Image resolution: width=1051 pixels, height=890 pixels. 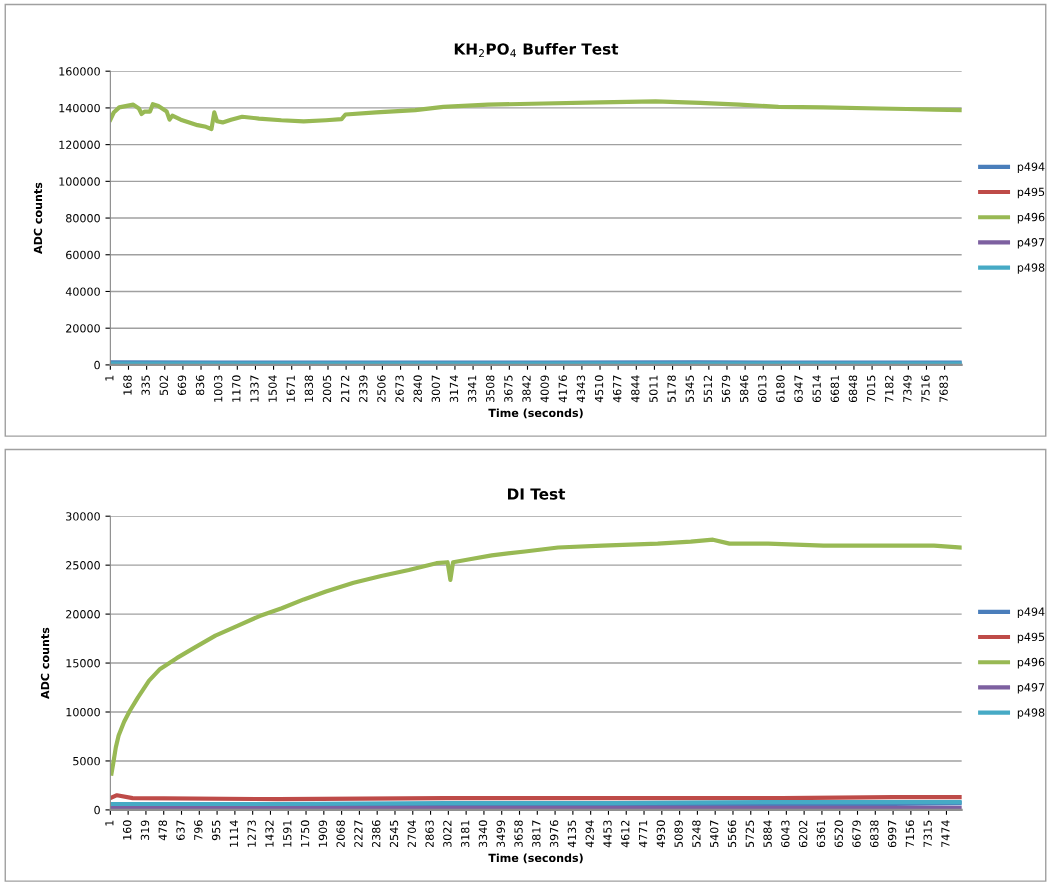 I want to click on x-tick-label: 6202, so click(x=803, y=834).